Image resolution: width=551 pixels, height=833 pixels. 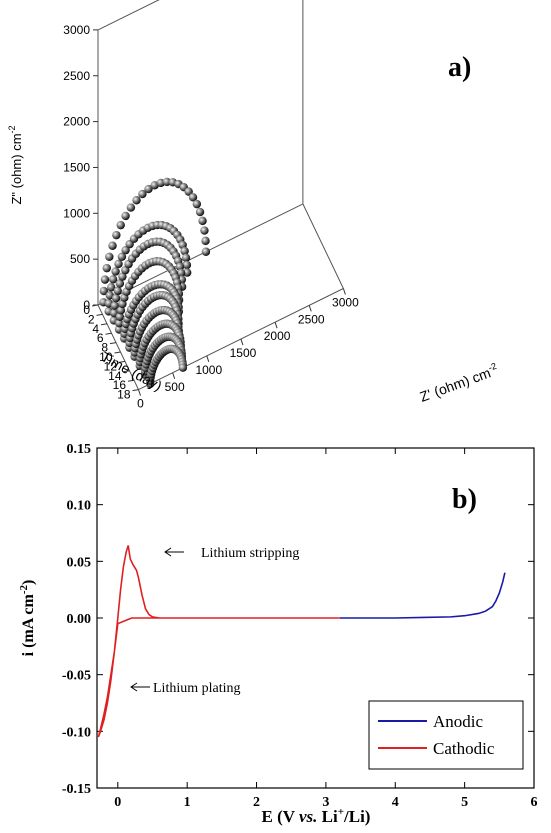 What do you see at coordinates (79, 506) in the screenshot?
I see `y-tick-label: 0.10` at bounding box center [79, 506].